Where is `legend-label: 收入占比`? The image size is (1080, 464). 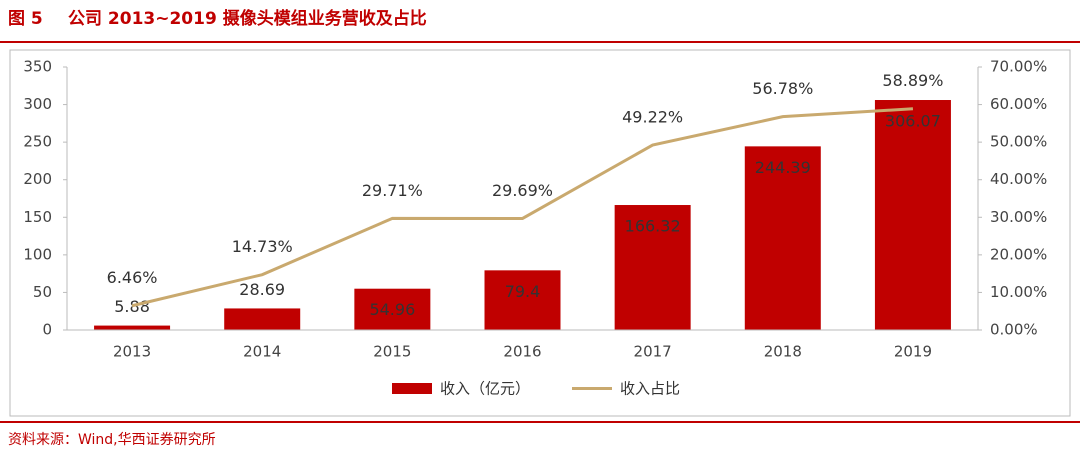 legend-label: 收入占比 is located at coordinates (650, 389).